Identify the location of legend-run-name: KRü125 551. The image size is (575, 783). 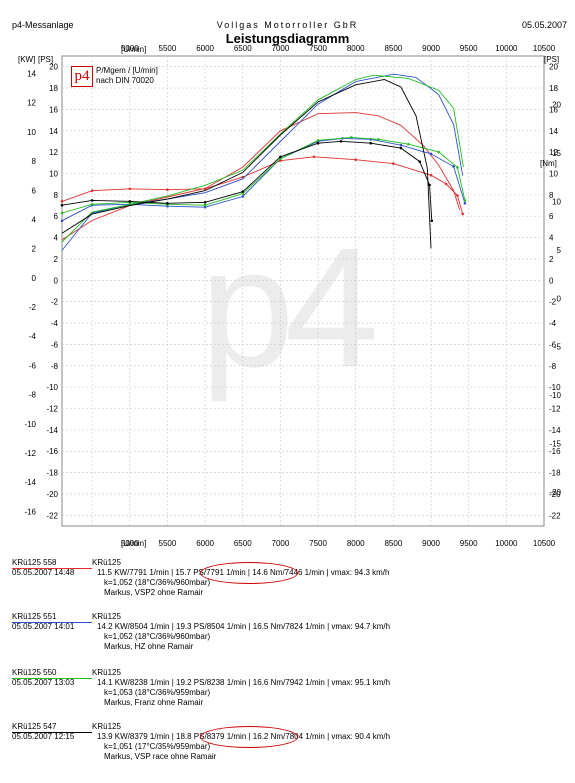
(34, 616).